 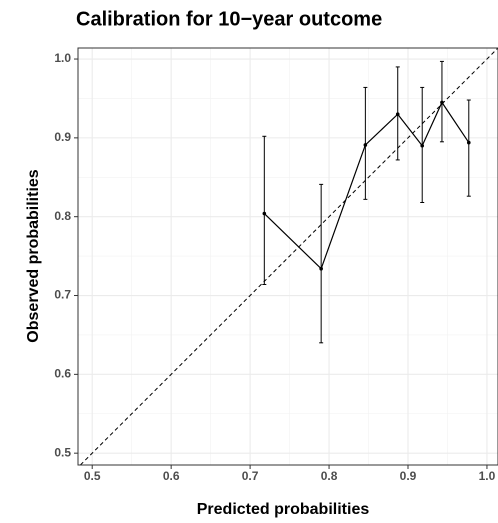 I want to click on x-tick-label: 1.0, so click(x=487, y=476).